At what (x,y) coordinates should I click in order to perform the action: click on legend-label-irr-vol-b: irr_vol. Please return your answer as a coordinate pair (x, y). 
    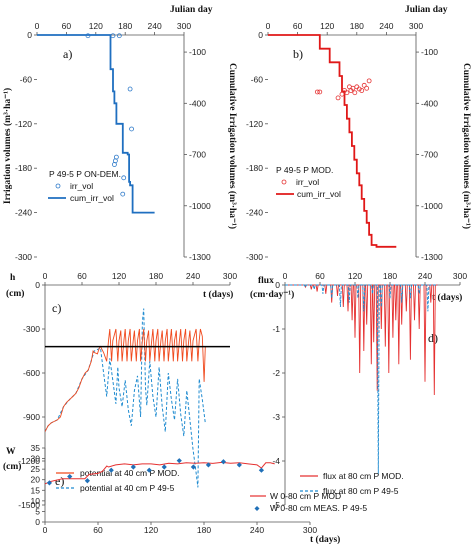
    Looking at the image, I should click on (307, 182).